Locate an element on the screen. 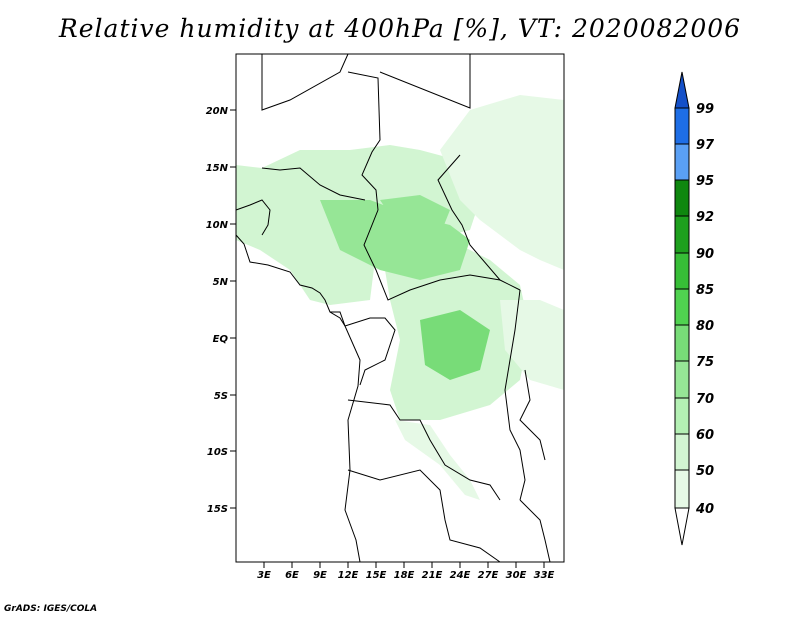 This screenshot has height=618, width=800. border-car is located at coordinates (442, 255).